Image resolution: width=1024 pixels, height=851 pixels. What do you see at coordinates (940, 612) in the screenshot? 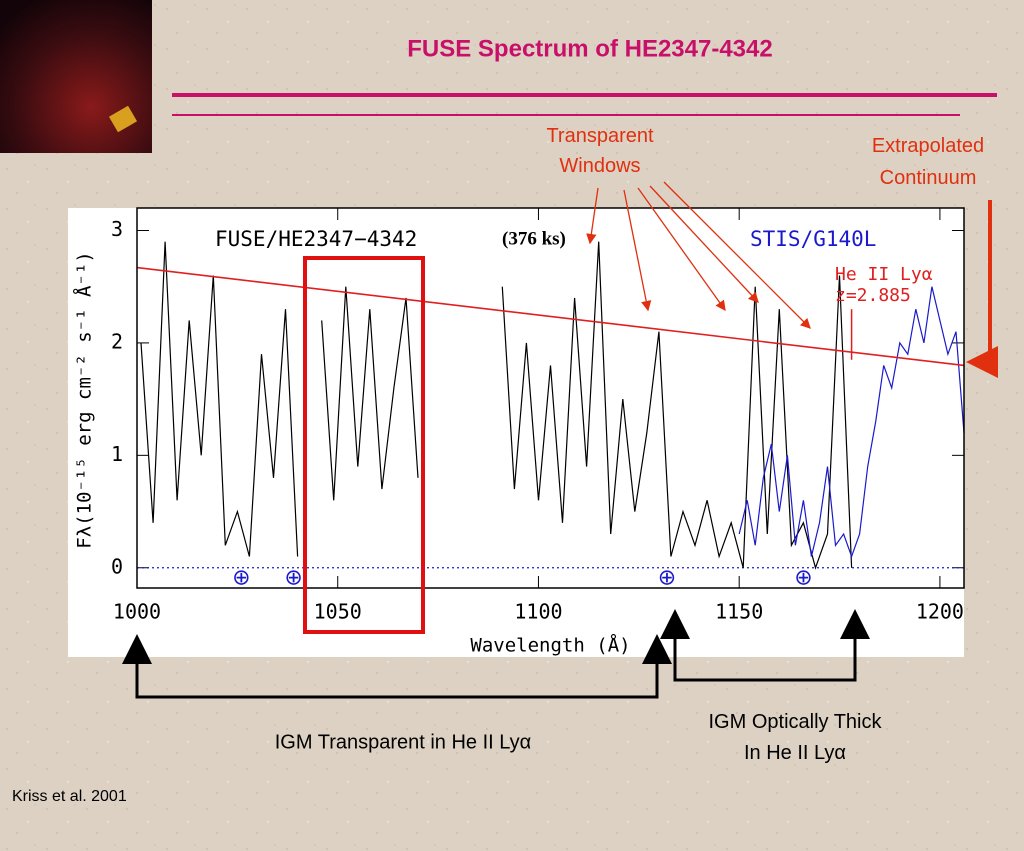
I see `x-tick-label: 1200` at bounding box center [940, 612].